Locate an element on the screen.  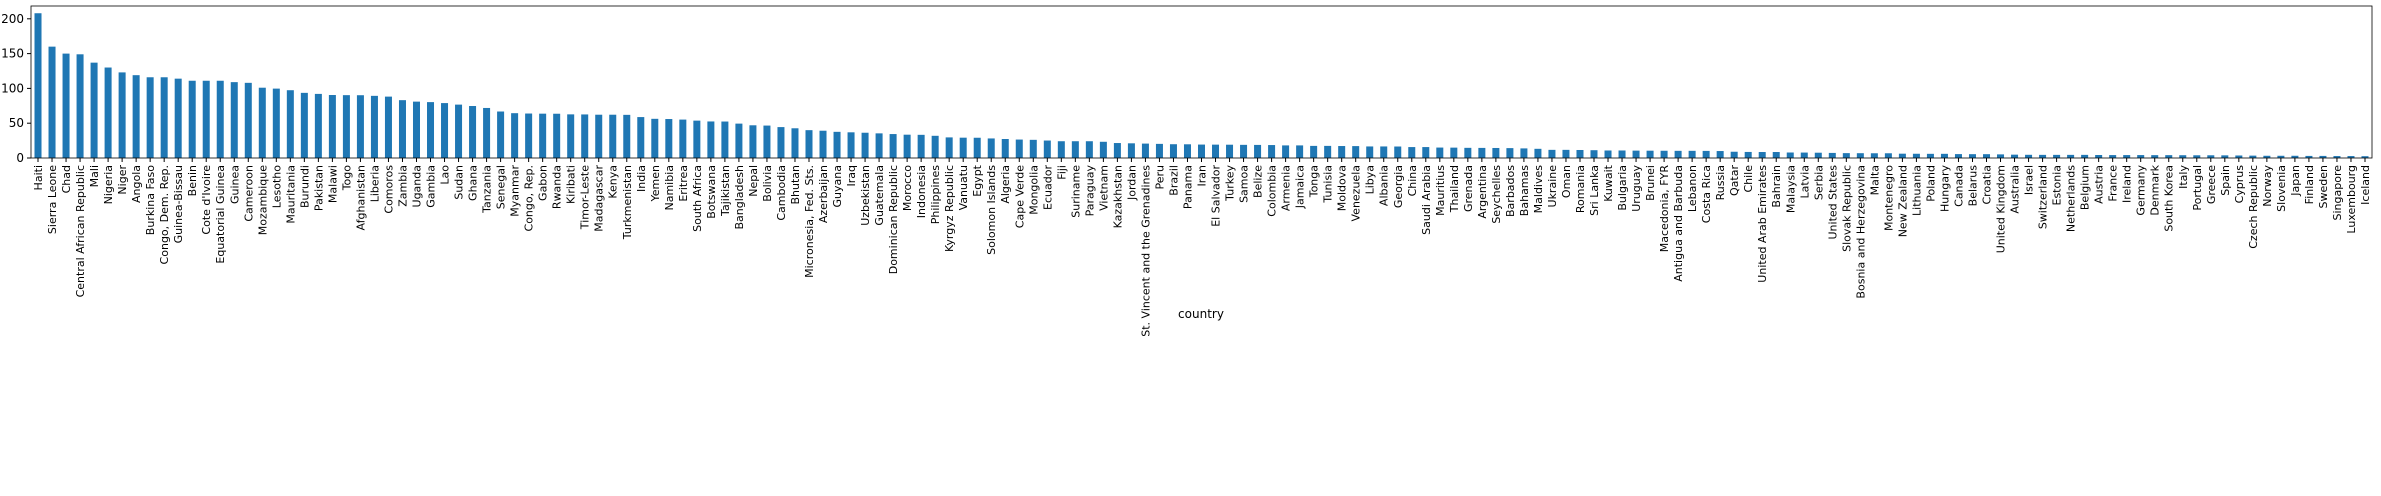
x-tick-label: Rwanda is located at coordinates (557, 187).